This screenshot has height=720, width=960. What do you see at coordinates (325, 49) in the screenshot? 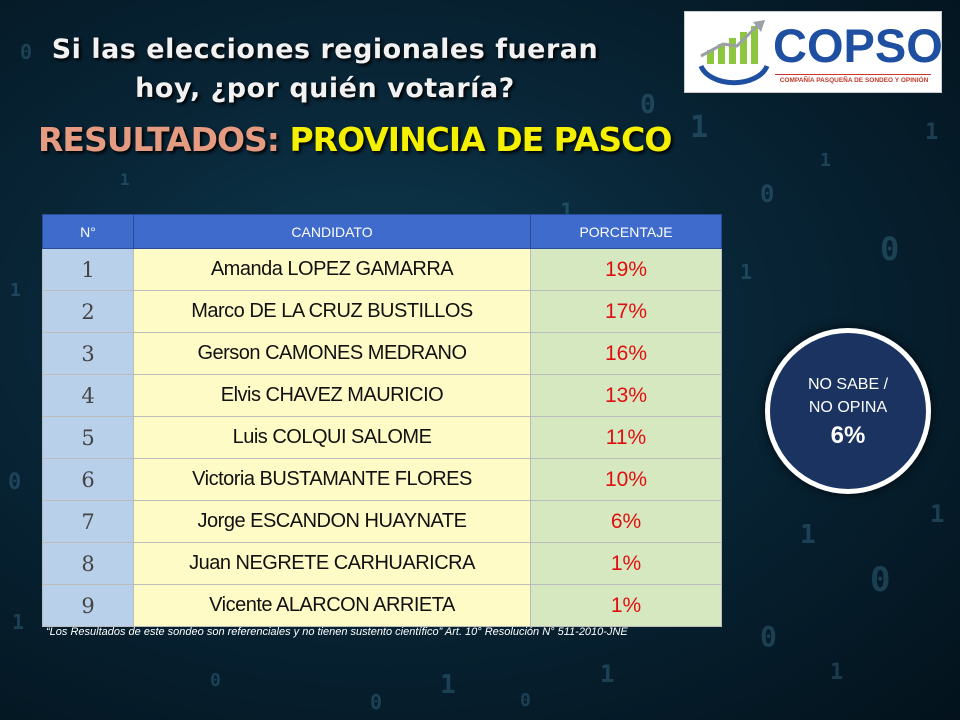
I see `question-line-1: Si las elecciones regionales fueran` at bounding box center [325, 49].